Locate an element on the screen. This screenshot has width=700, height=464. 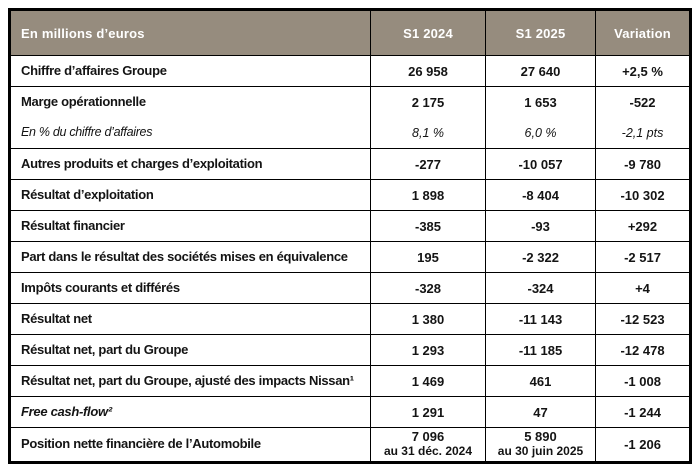
value-s1-2024: 1 291 is located at coordinates (428, 412).